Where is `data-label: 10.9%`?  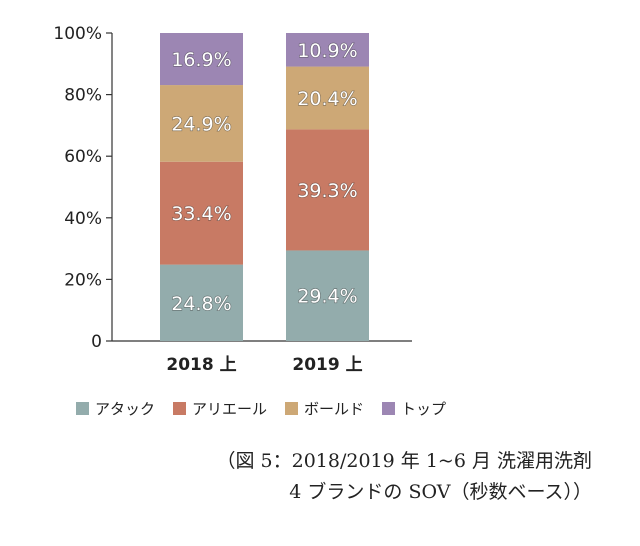 data-label: 10.9% is located at coordinates (327, 51).